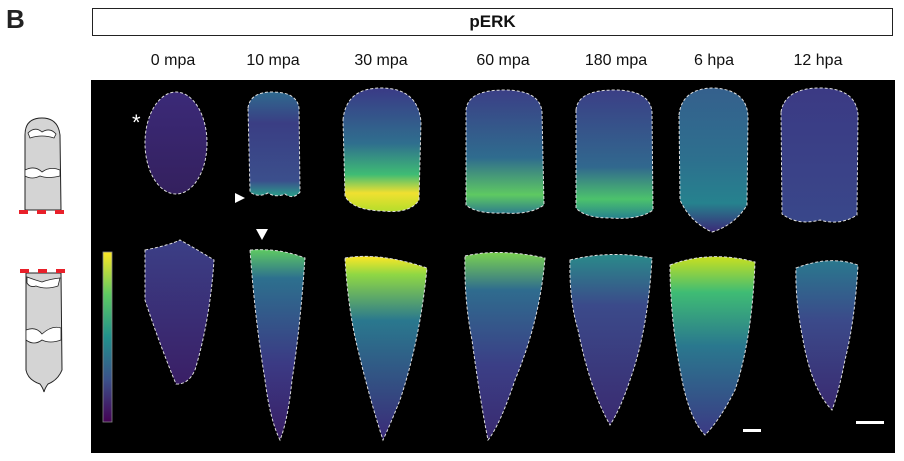 The height and width of the screenshot is (461, 904). I want to click on sample-180mpa-top, so click(614, 154).